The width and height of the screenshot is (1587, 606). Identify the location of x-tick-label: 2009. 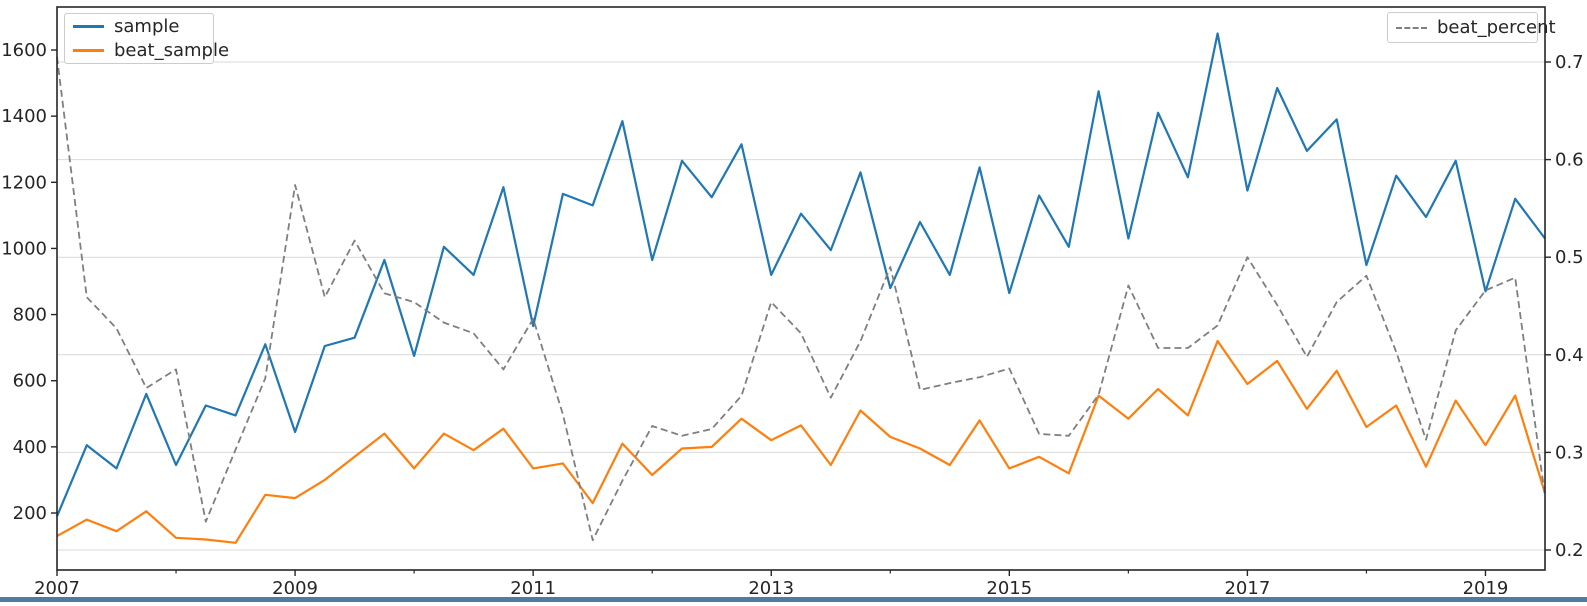
(295, 586).